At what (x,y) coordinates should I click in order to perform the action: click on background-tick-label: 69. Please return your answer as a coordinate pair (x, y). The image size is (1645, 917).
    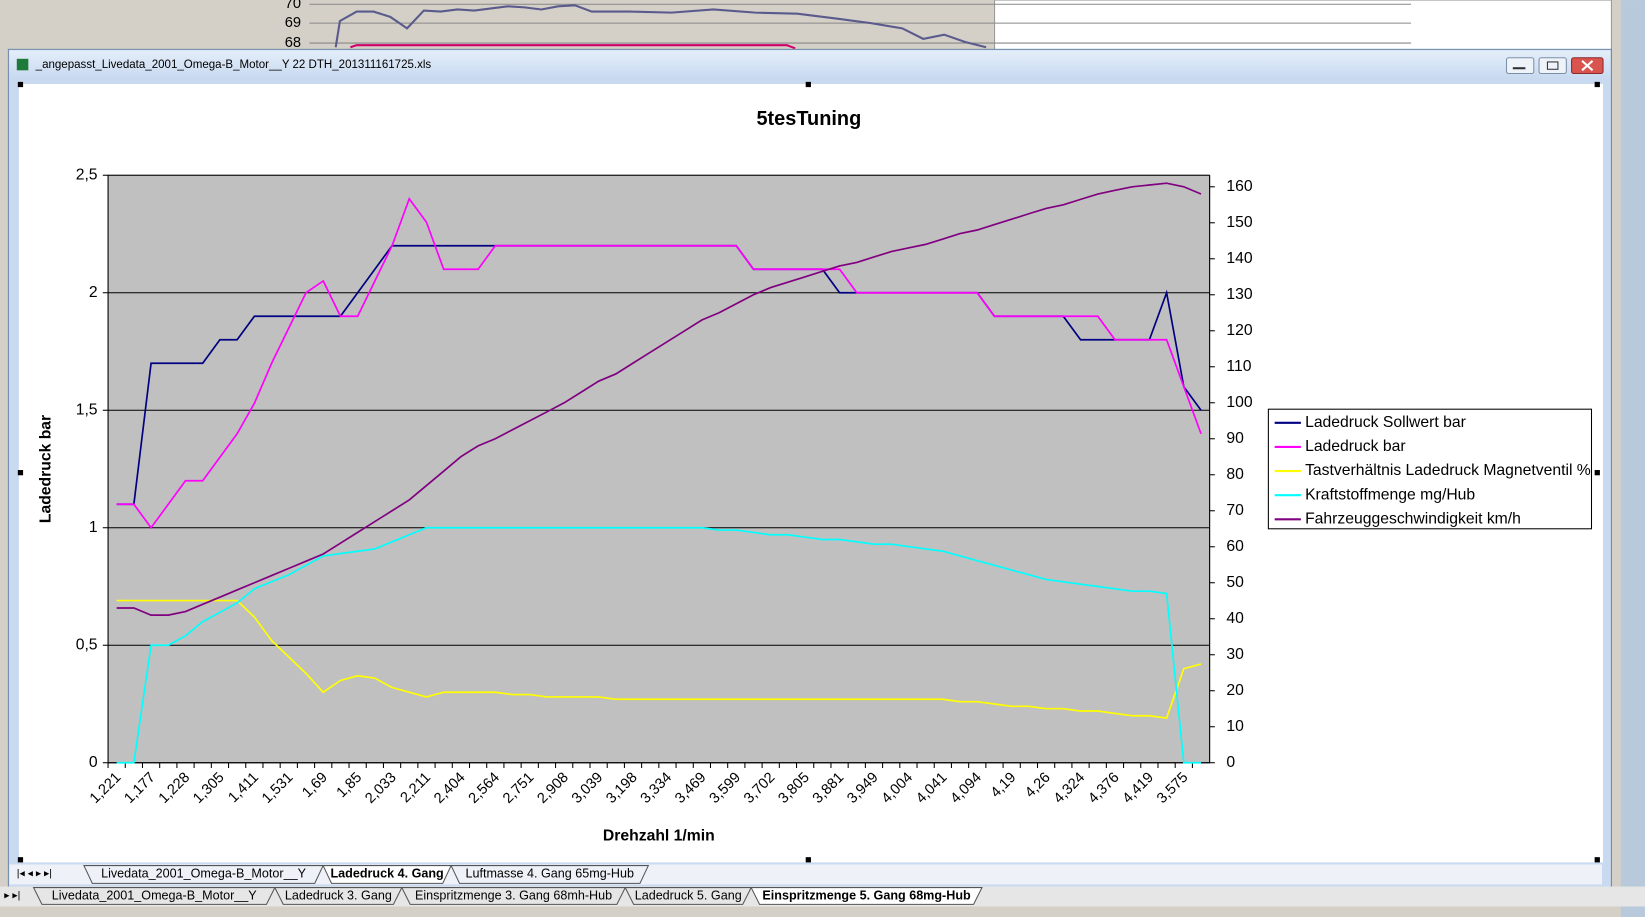
    Looking at the image, I should click on (293, 23).